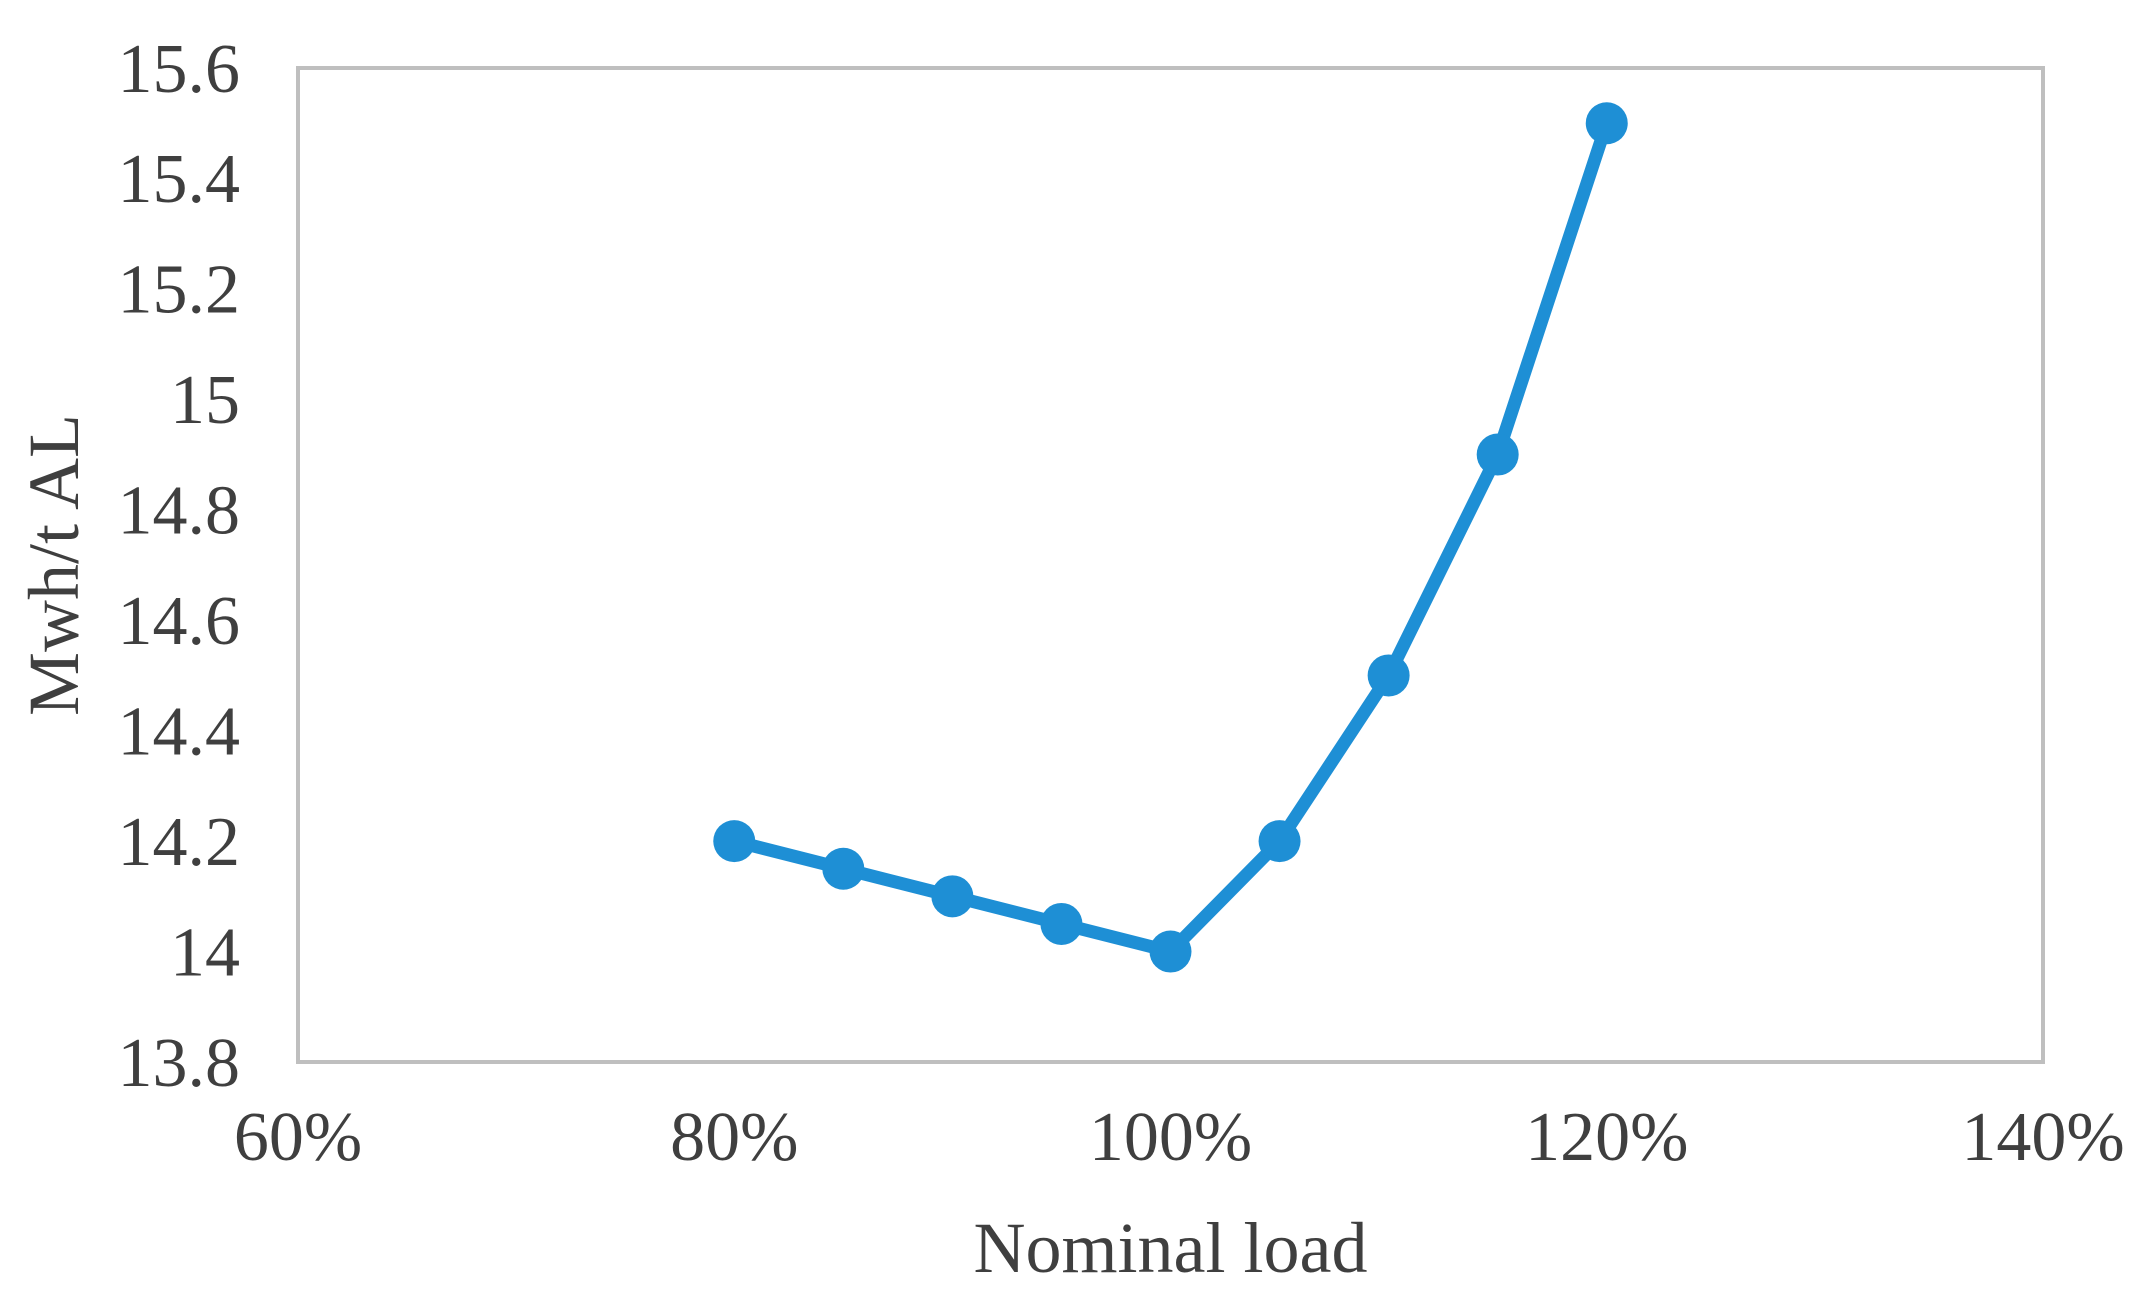 Image resolution: width=2153 pixels, height=1303 pixels. Describe the element at coordinates (54, 565) in the screenshot. I see `y-axis-title: Mwh/t AL` at that location.